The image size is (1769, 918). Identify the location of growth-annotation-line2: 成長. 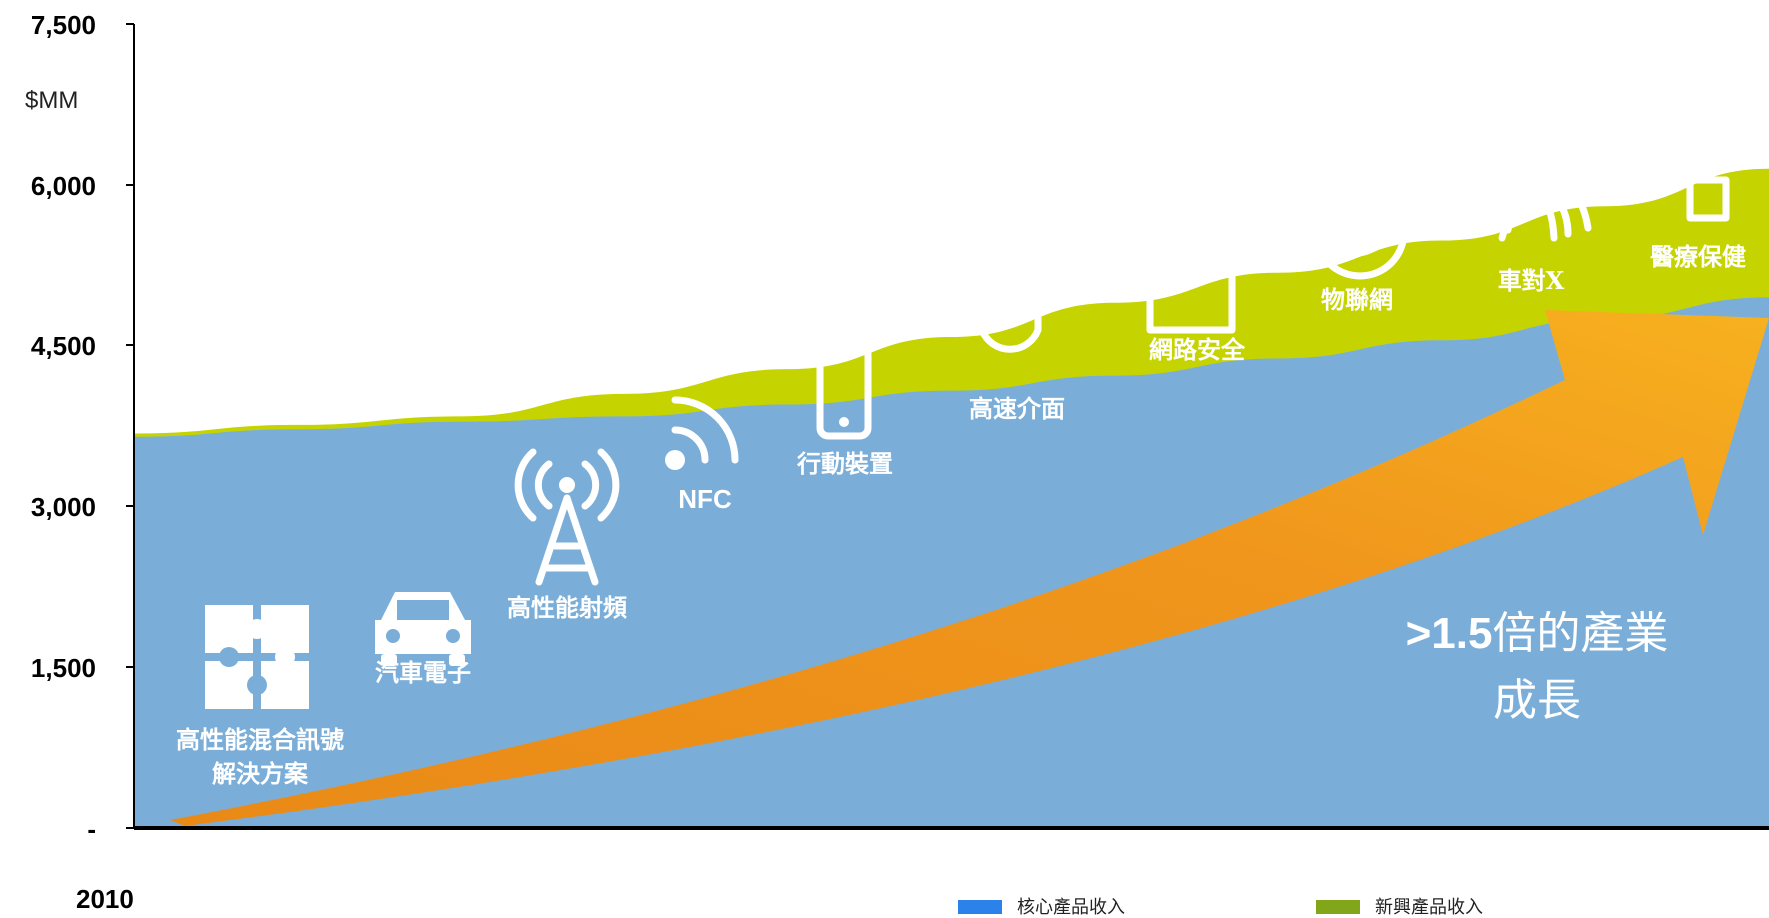
(1537, 700).